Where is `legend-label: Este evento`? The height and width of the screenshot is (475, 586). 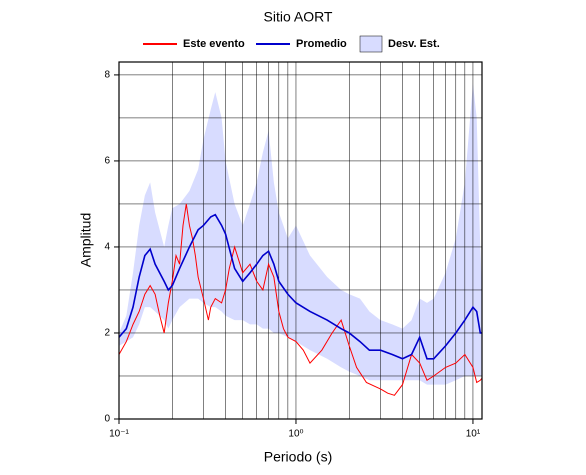 legend-label: Este evento is located at coordinates (214, 44).